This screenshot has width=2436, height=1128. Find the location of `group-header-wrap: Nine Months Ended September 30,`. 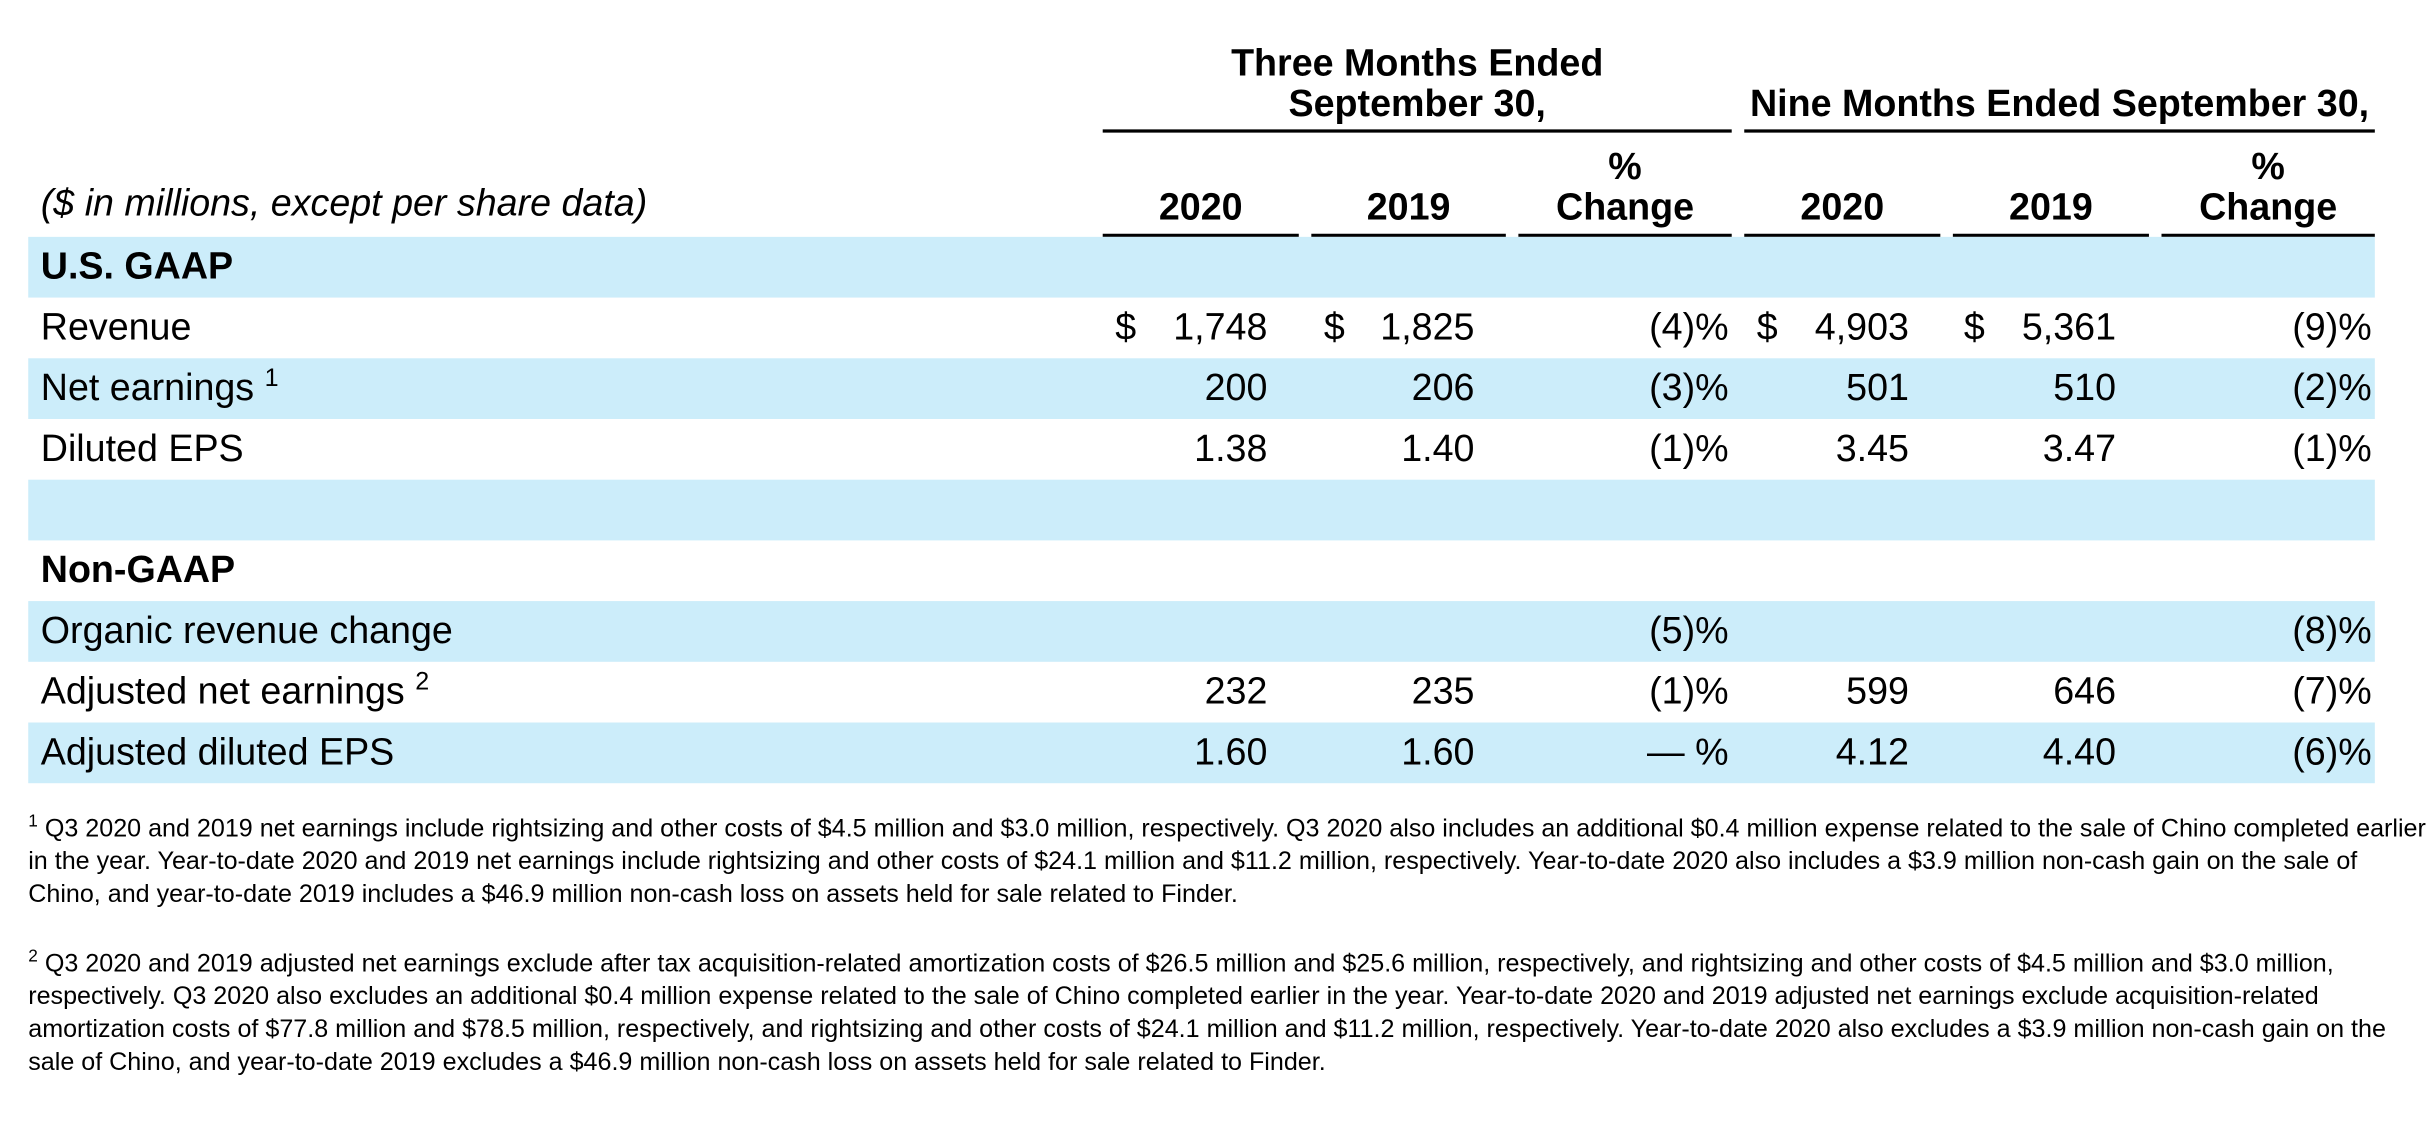

group-header-wrap: Nine Months Ended September 30, is located at coordinates (2060, 80).